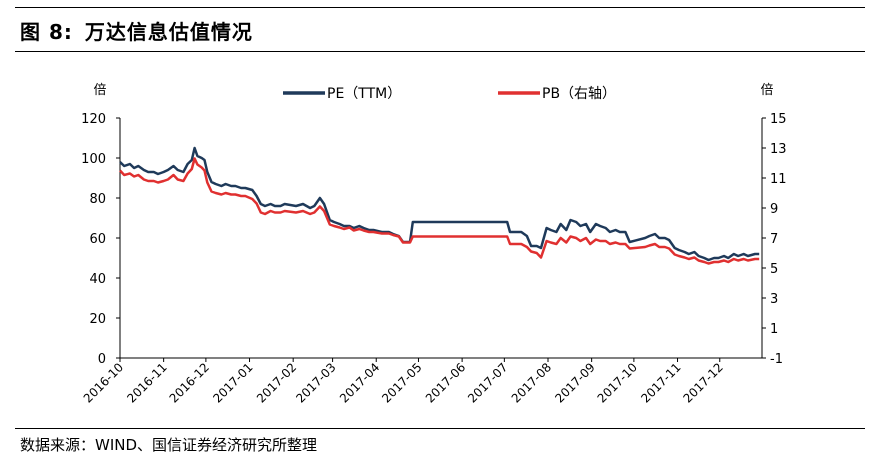  What do you see at coordinates (774, 269) in the screenshot?
I see `y-right-tick-label: 5` at bounding box center [774, 269].